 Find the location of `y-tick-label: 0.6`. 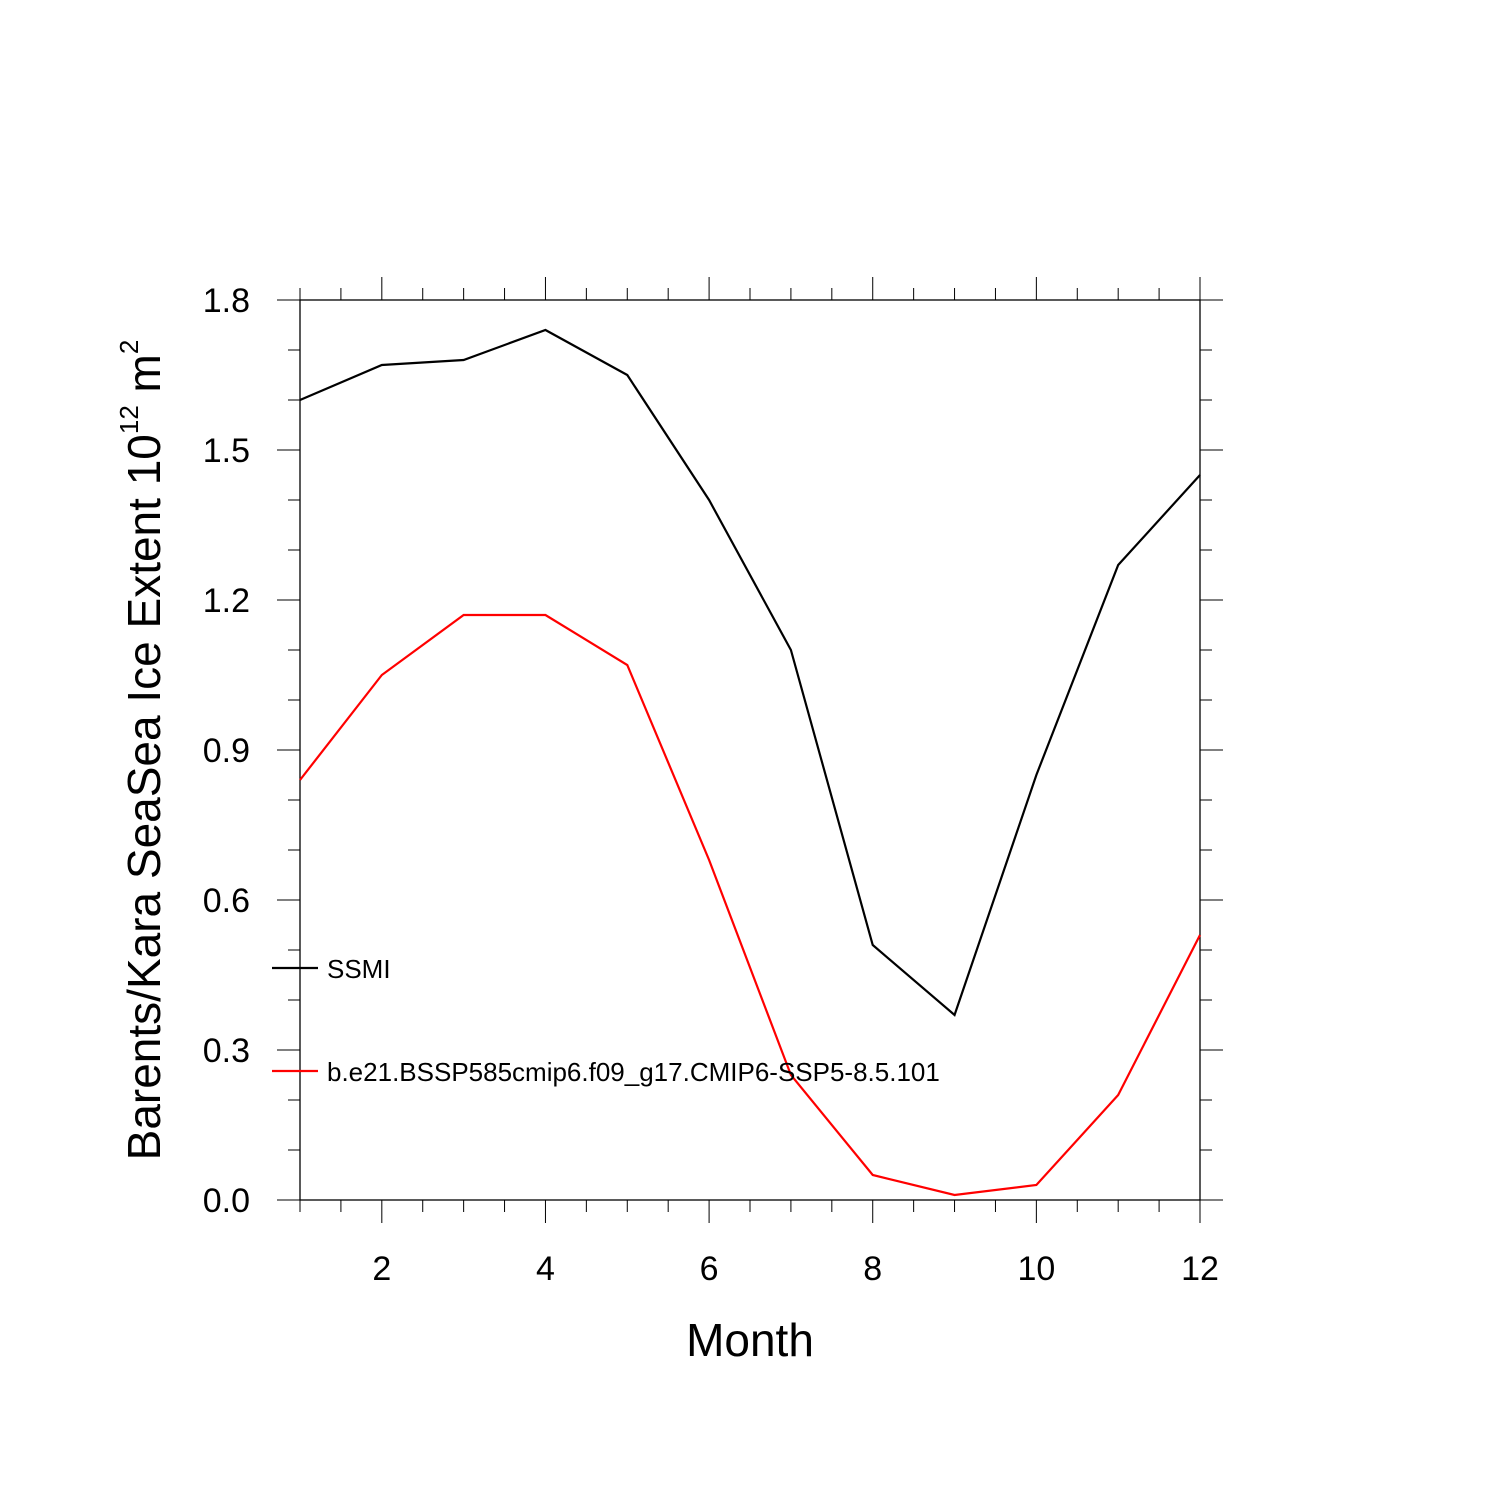

y-tick-label: 0.6 is located at coordinates (226, 901).